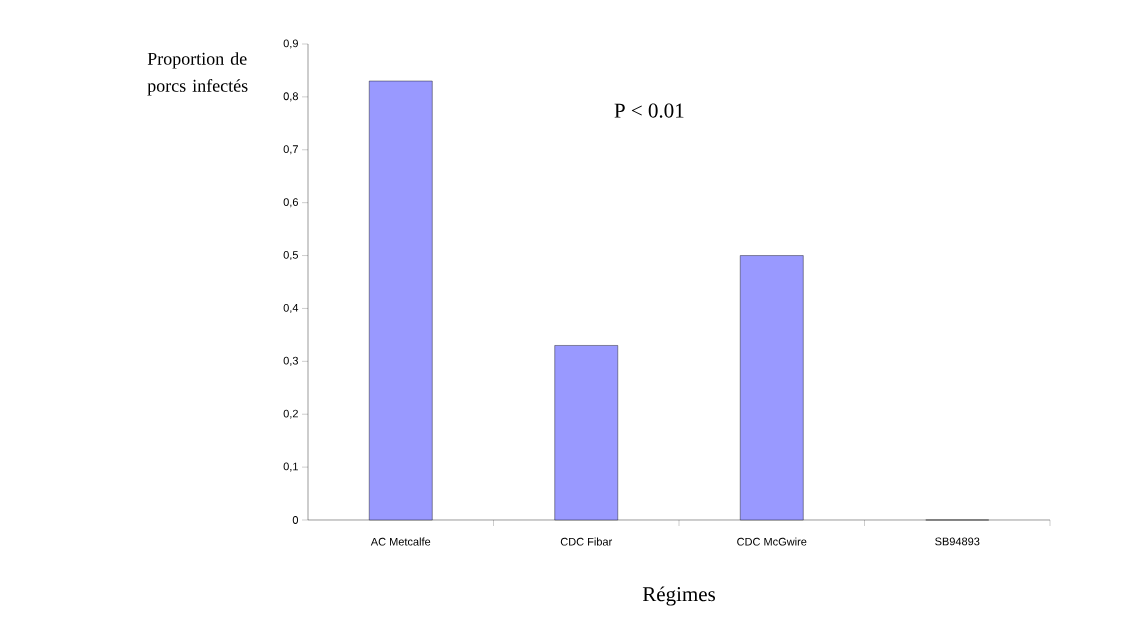 The width and height of the screenshot is (1126, 622). Describe the element at coordinates (295, 520) in the screenshot. I see `y-tick-label: 0` at that location.